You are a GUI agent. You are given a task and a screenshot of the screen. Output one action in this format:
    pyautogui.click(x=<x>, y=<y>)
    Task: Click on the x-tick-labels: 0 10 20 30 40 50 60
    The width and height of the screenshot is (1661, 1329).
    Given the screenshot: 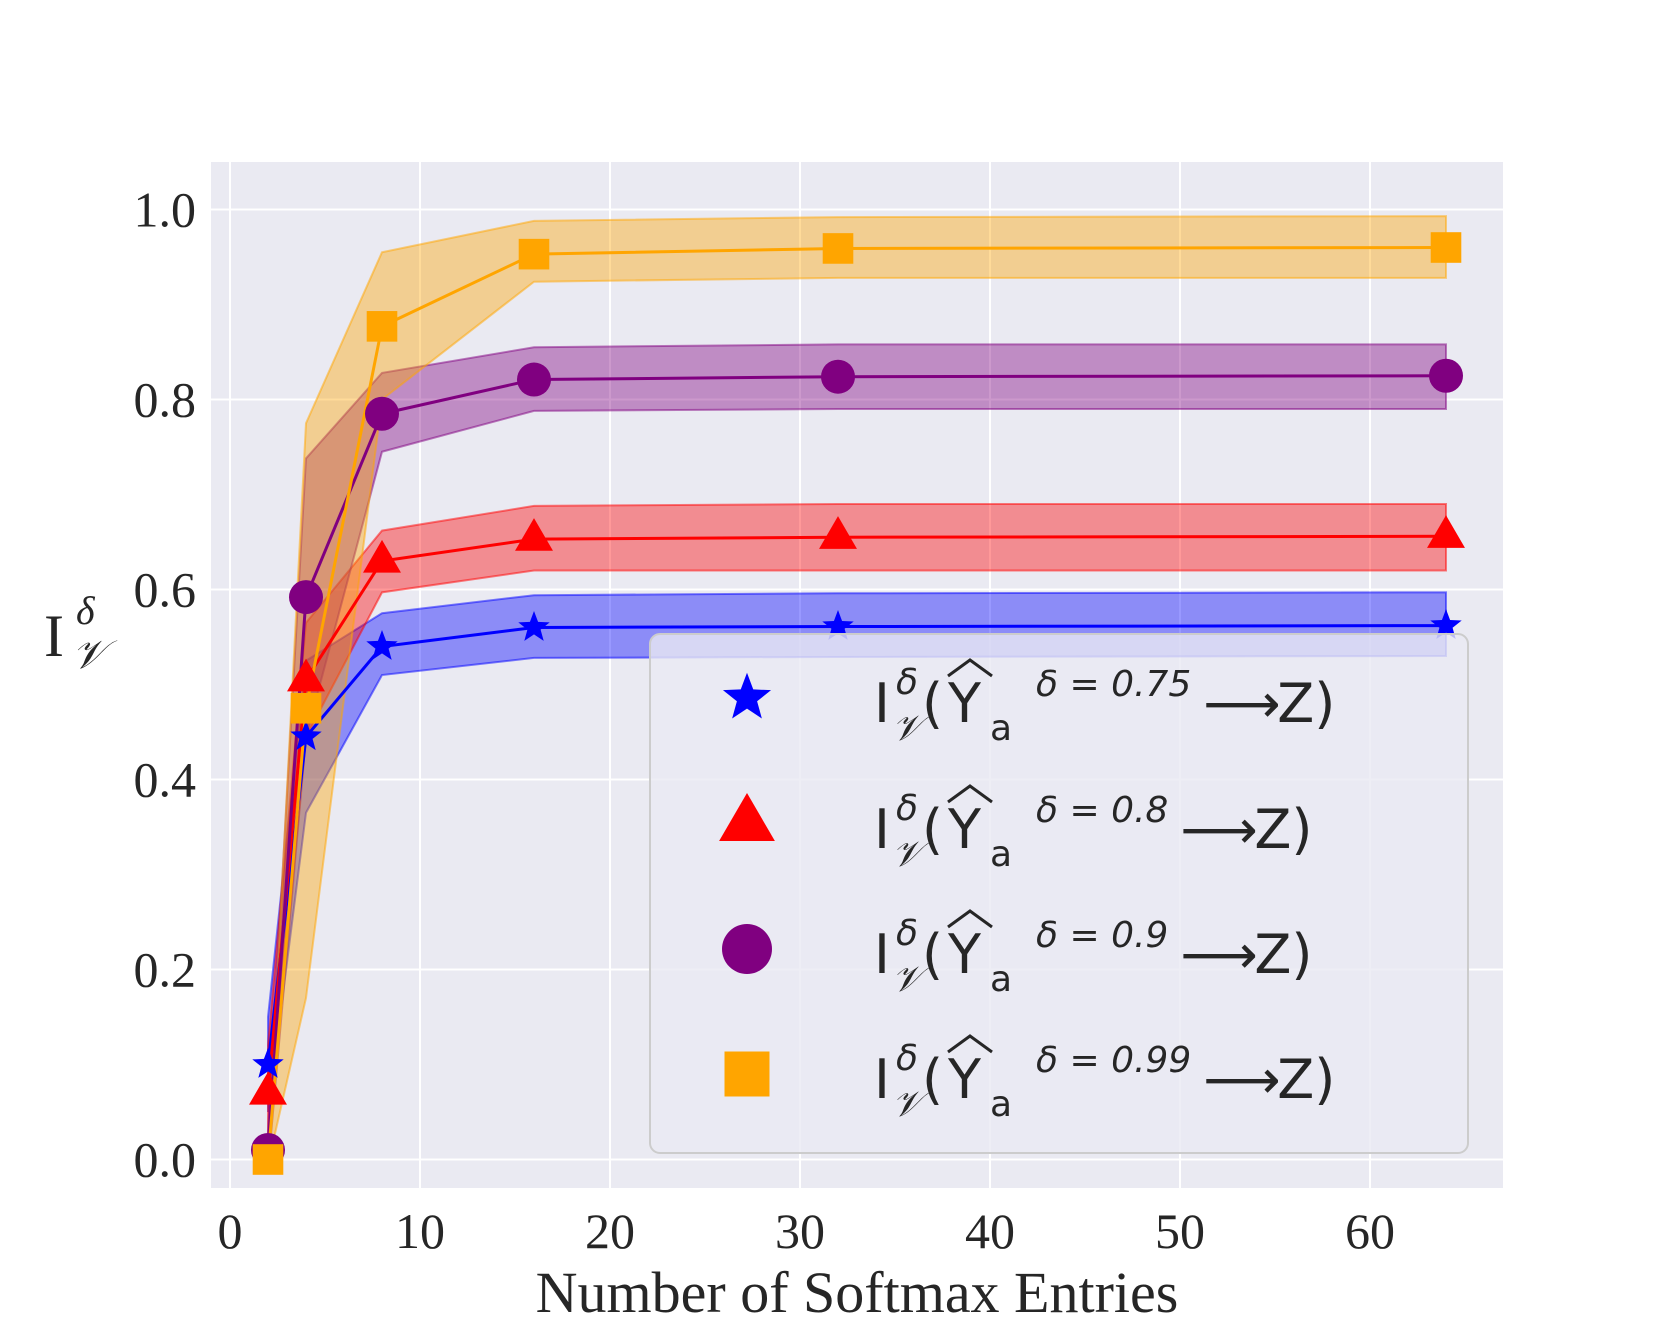 What is the action you would take?
    pyautogui.click(x=807, y=1231)
    